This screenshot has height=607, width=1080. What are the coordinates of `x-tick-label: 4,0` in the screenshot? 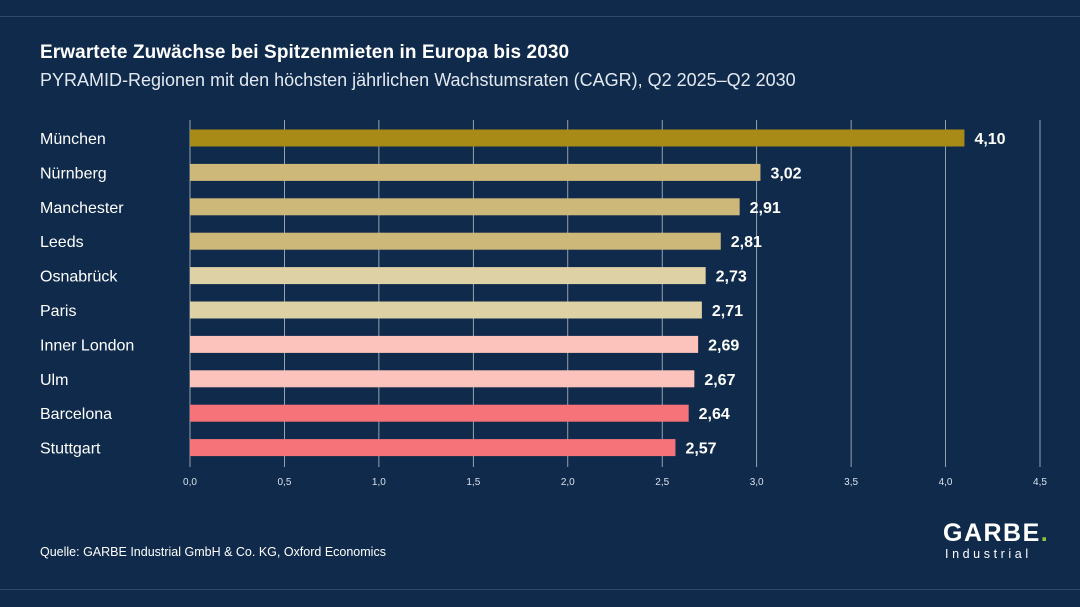 It's located at (946, 482).